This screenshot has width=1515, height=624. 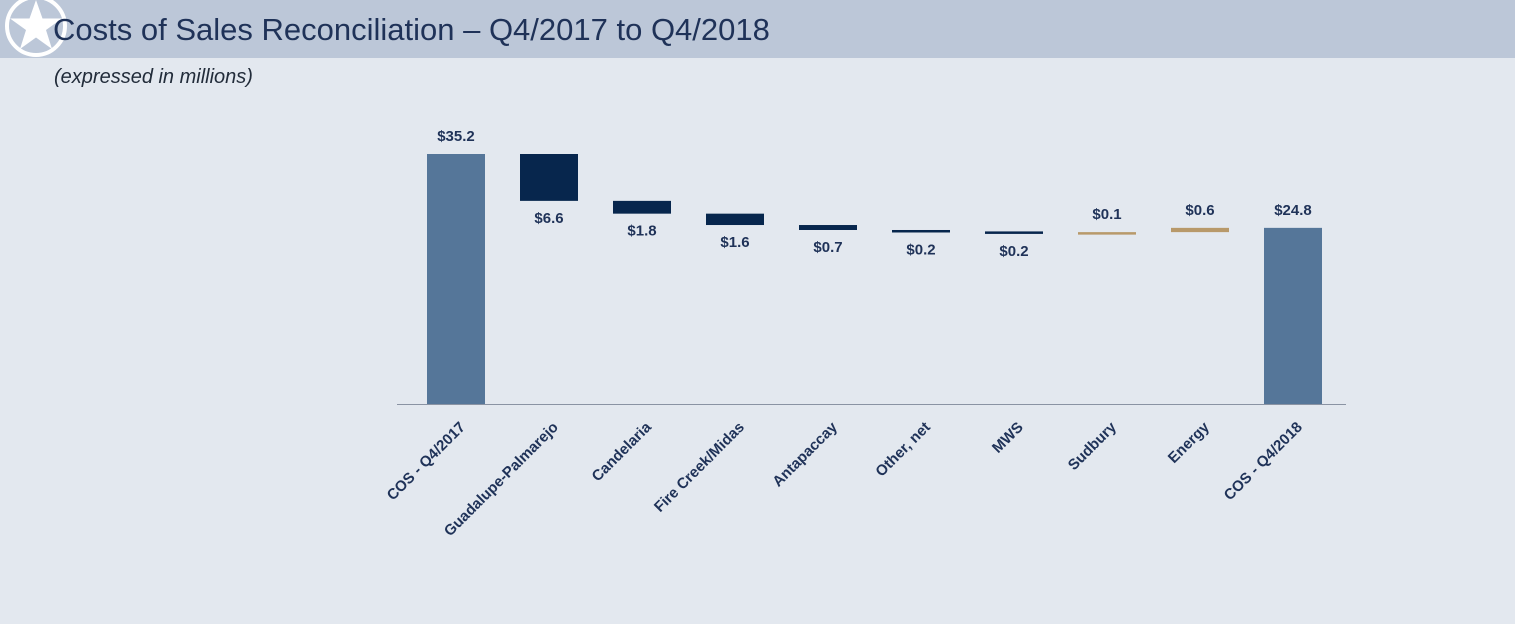 What do you see at coordinates (903, 450) in the screenshot?
I see `category-label-5: Other, net` at bounding box center [903, 450].